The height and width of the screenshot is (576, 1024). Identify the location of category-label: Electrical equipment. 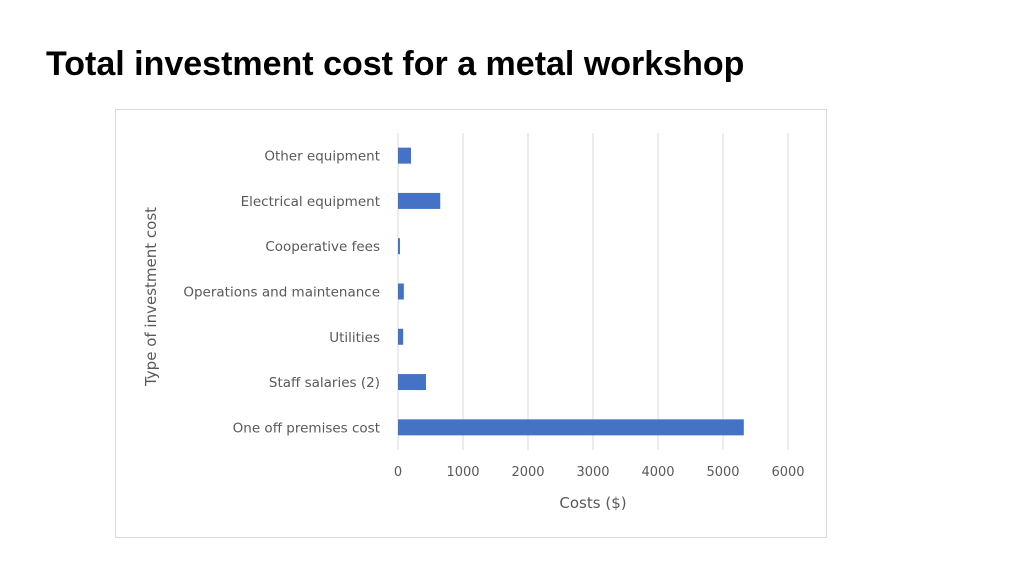
(310, 202).